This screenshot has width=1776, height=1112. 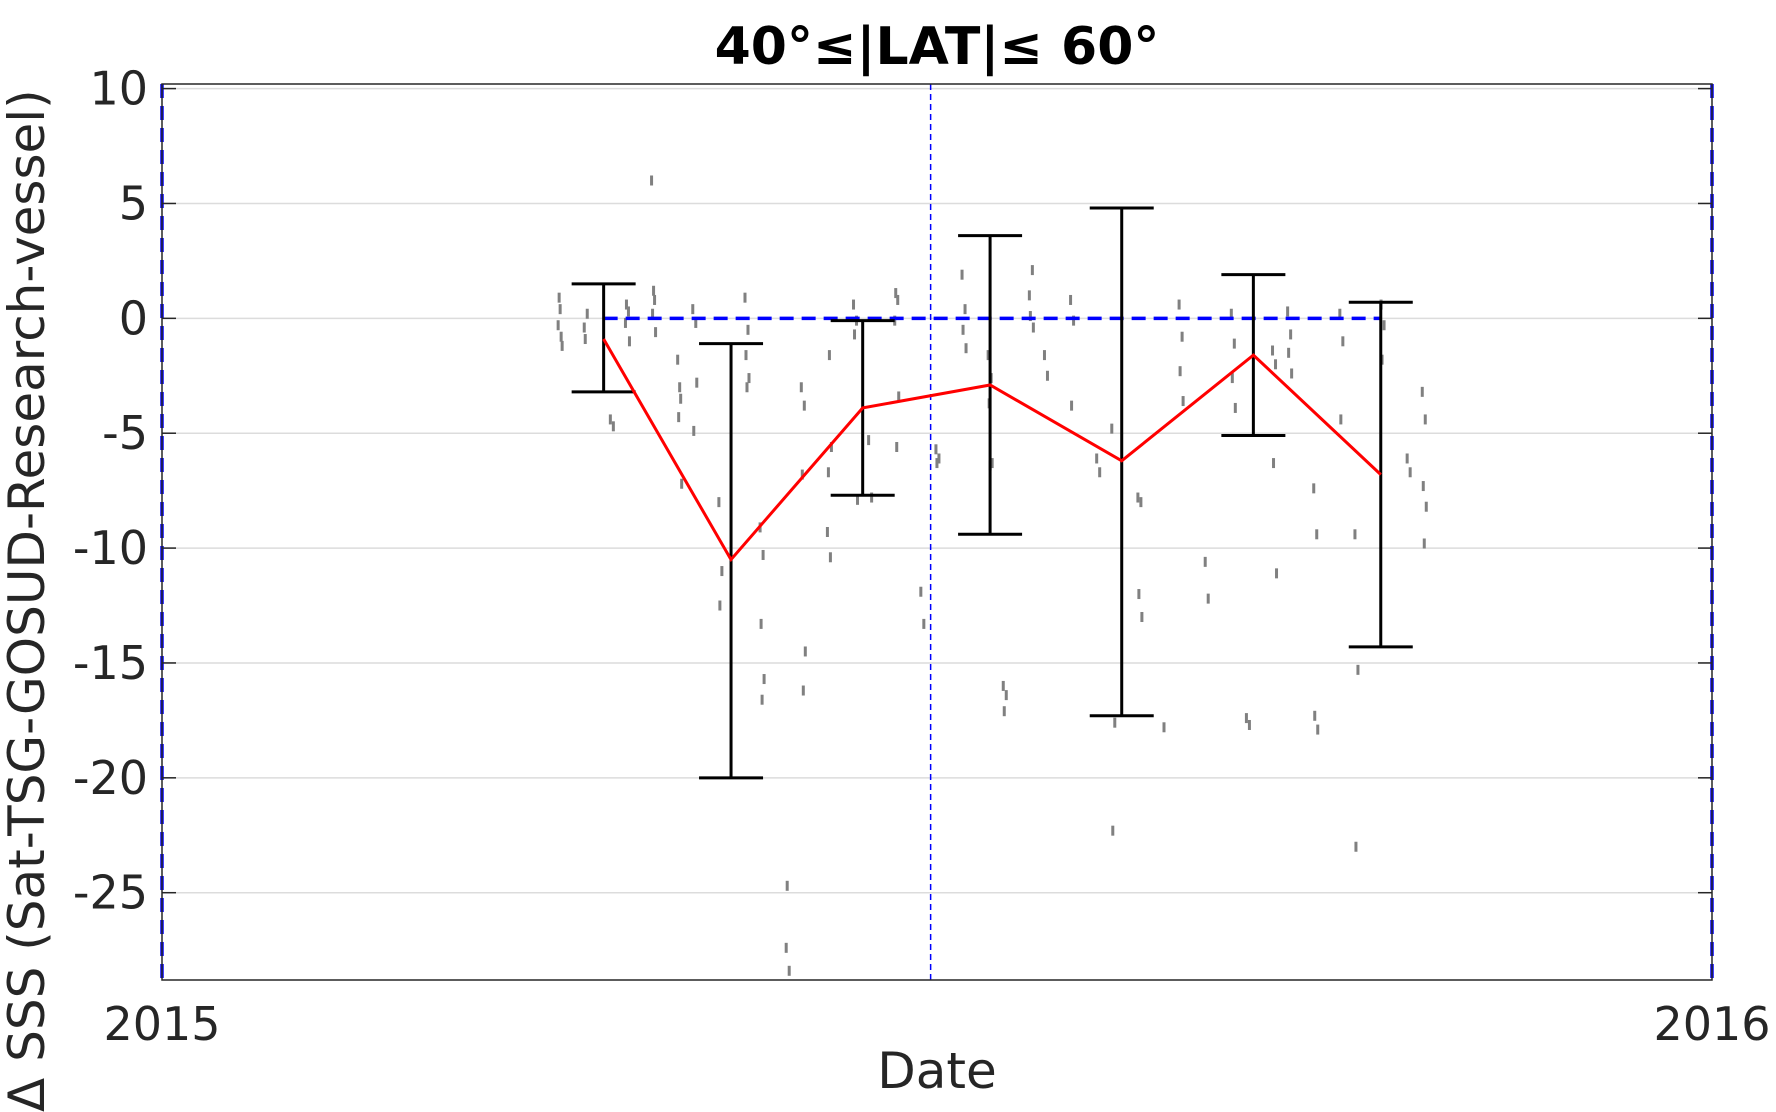 I want to click on x-tick-label: 2015, so click(x=161, y=1024).